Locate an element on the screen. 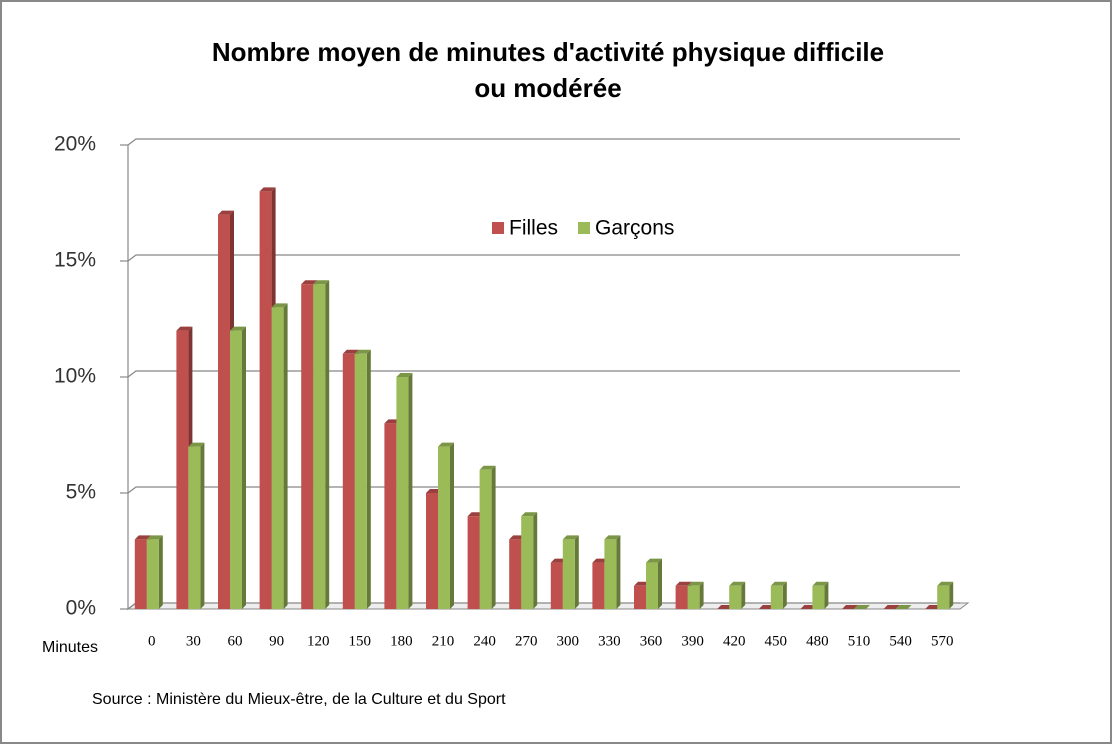 This screenshot has width=1112, height=744. x-tick-label: 330 is located at coordinates (609, 641).